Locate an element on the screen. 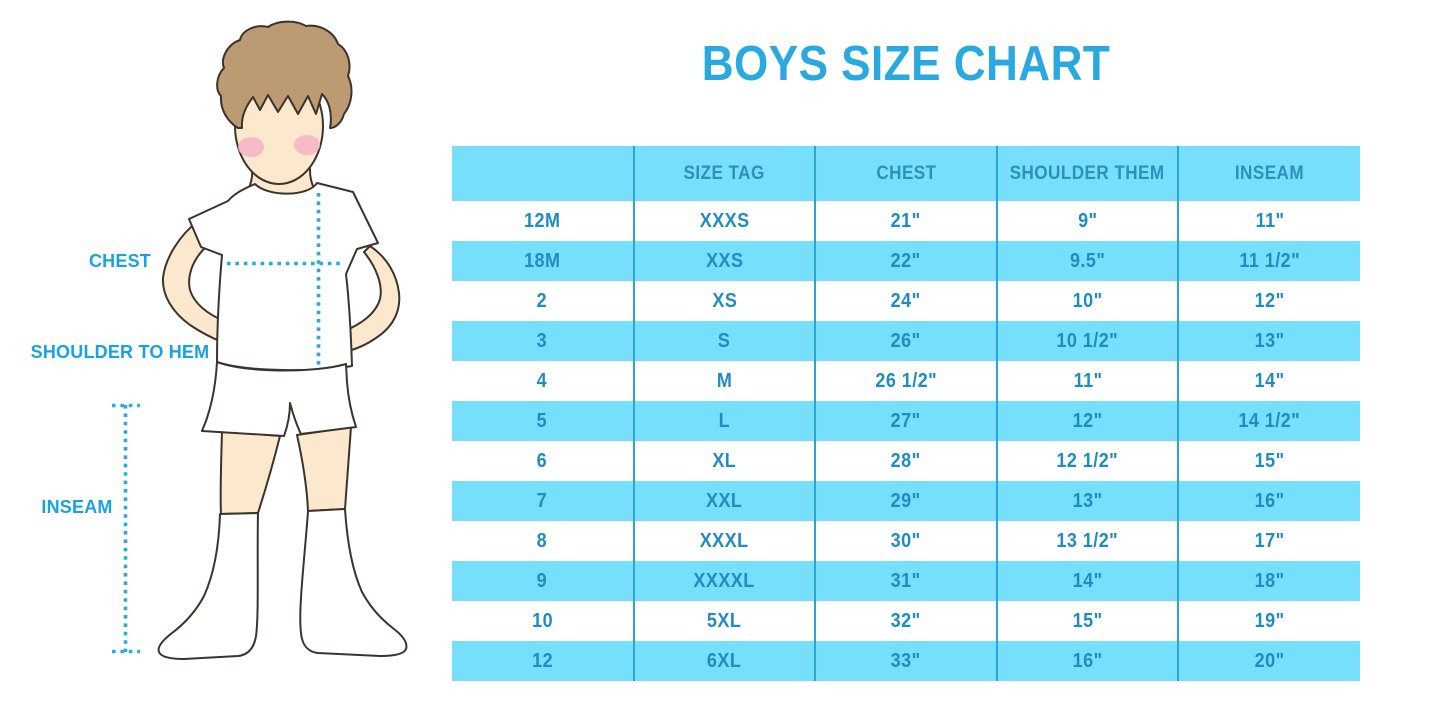 The image size is (1445, 723). column-header: CHEST is located at coordinates (905, 173).